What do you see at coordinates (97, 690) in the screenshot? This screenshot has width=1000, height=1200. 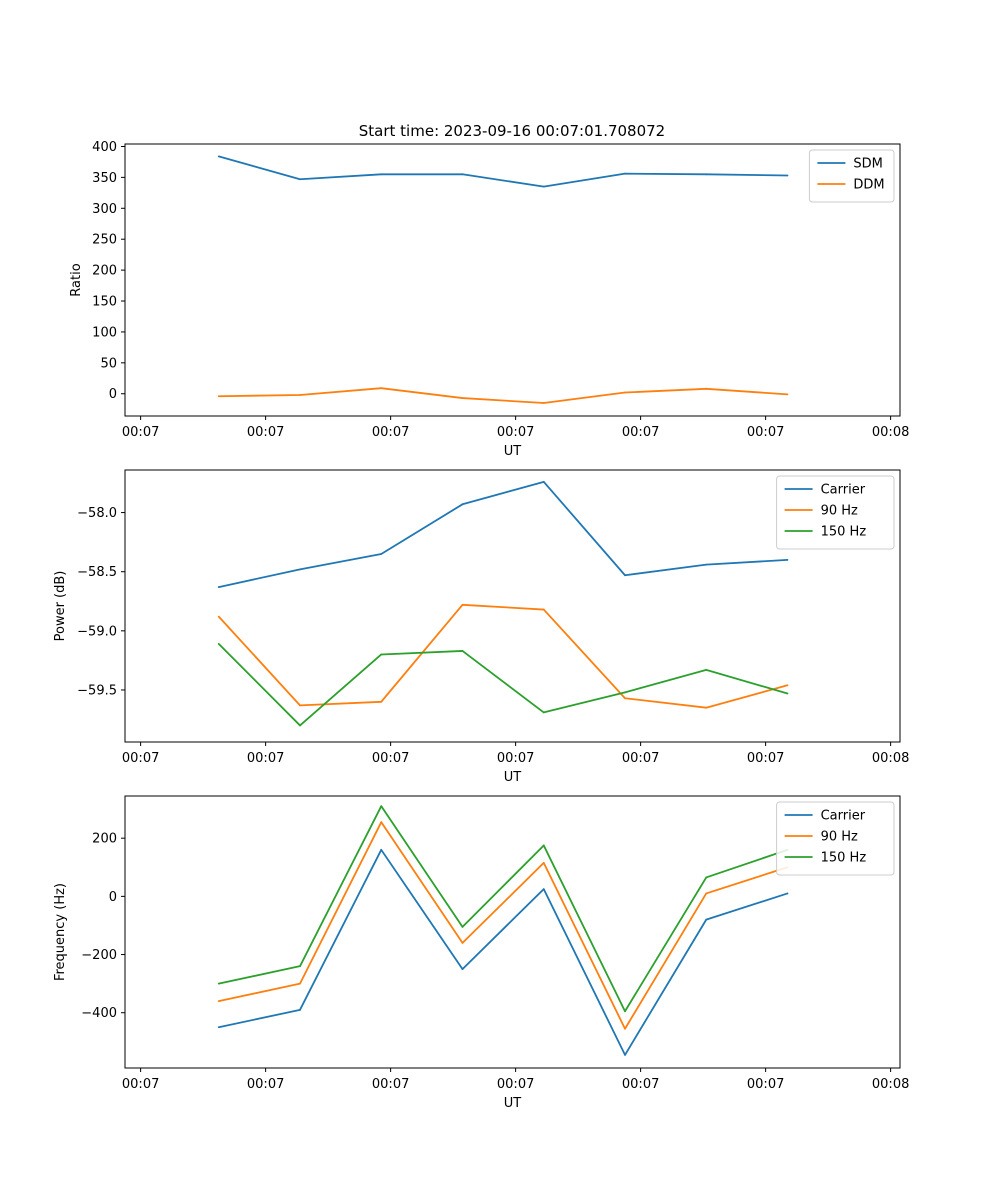 I see `y-tick-label: −59.5` at bounding box center [97, 690].